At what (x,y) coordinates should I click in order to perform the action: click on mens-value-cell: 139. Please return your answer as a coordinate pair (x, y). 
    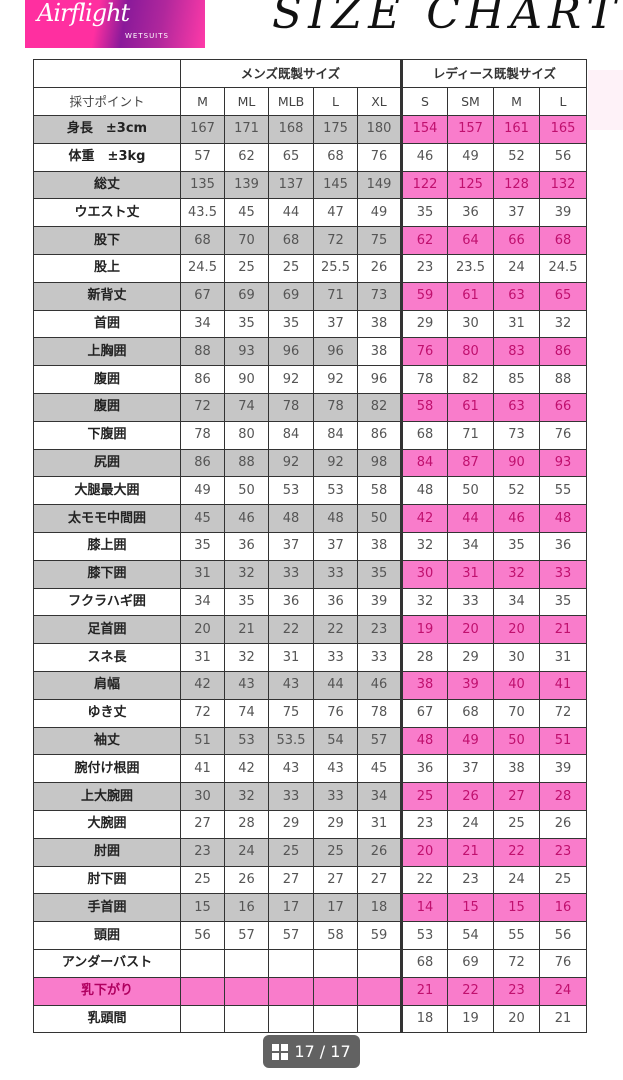
    Looking at the image, I should click on (246, 185).